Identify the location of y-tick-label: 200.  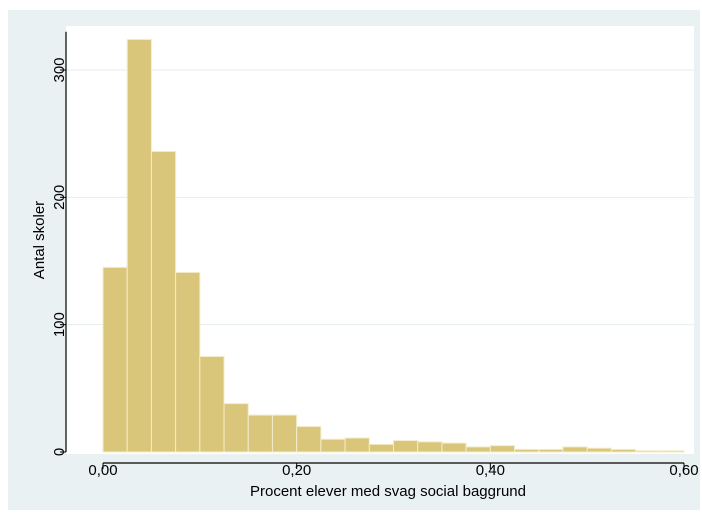
(59, 197).